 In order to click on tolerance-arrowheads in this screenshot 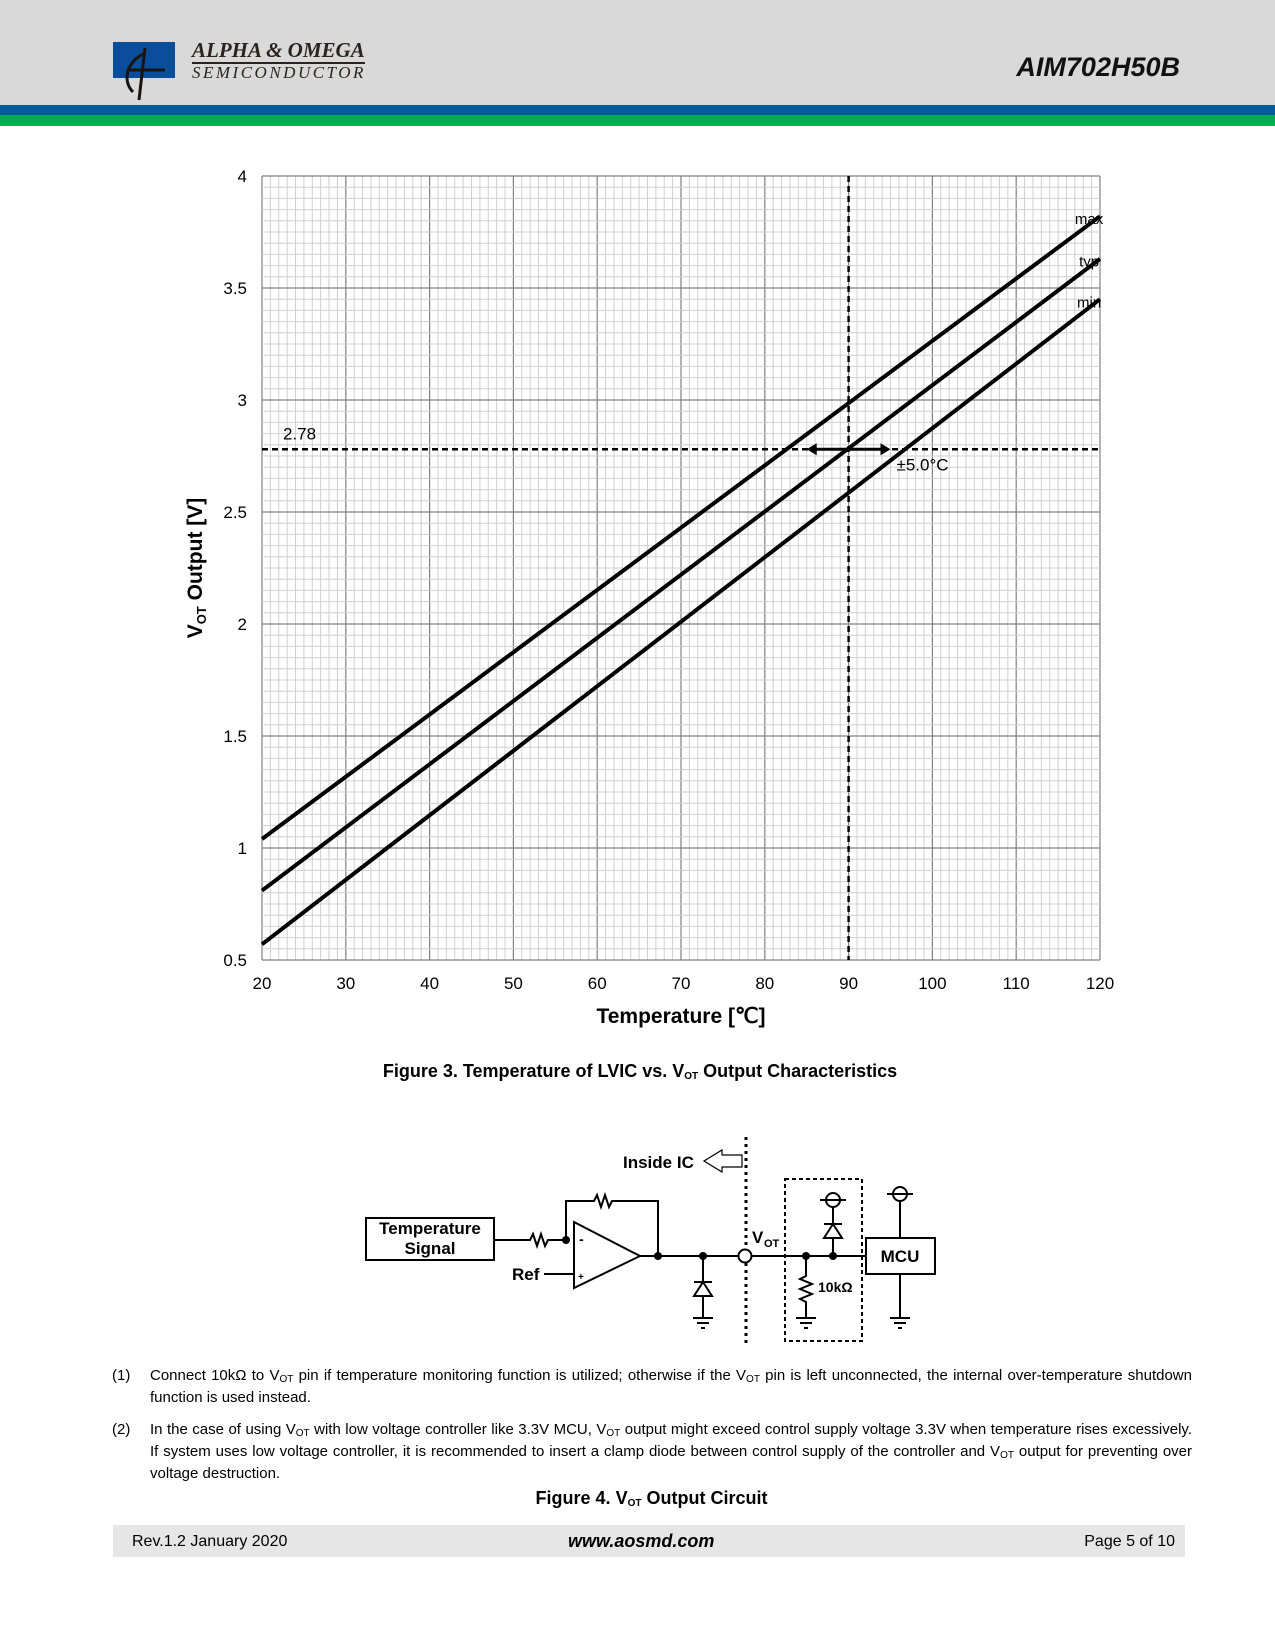, I will do `click(848, 449)`.